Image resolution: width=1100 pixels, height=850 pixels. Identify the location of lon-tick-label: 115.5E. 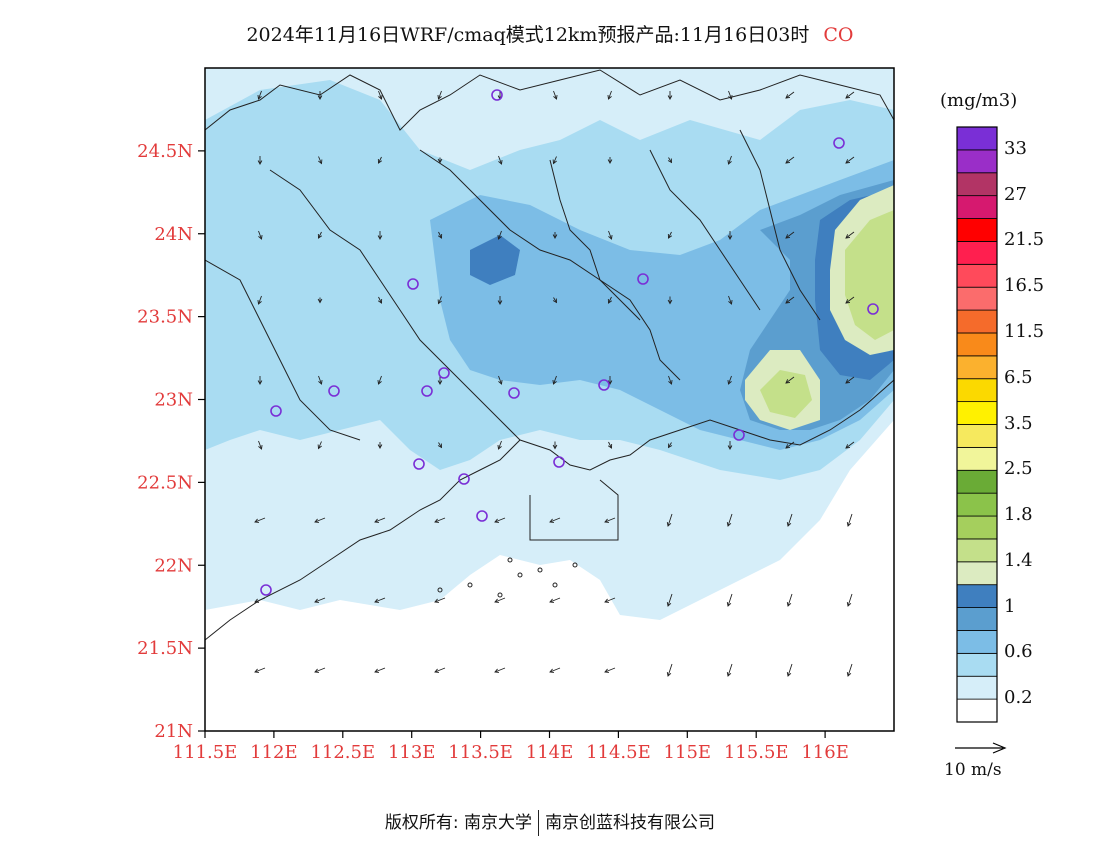
(756, 752).